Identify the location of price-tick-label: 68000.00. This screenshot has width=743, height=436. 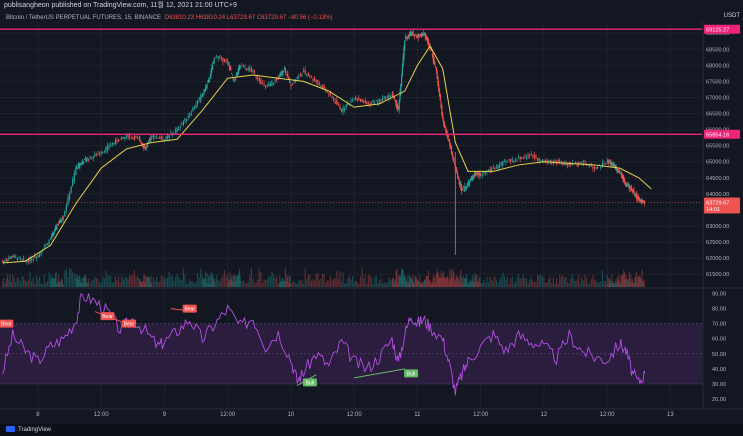
(717, 66).